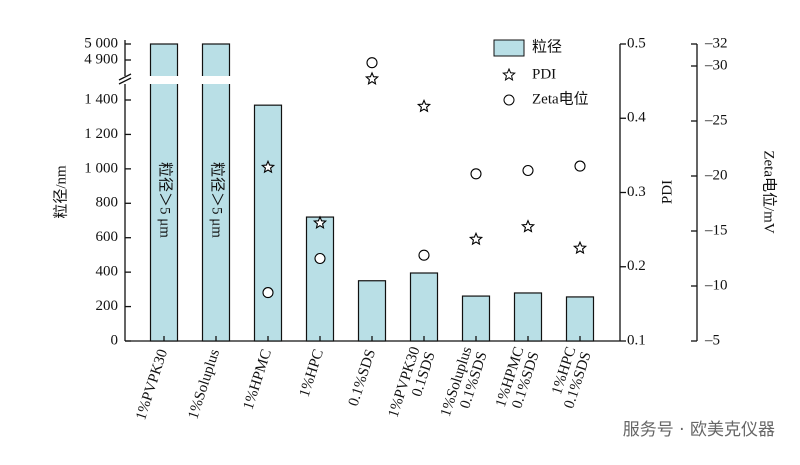  Describe the element at coordinates (107, 272) in the screenshot. I see `tick-label: 400` at that location.